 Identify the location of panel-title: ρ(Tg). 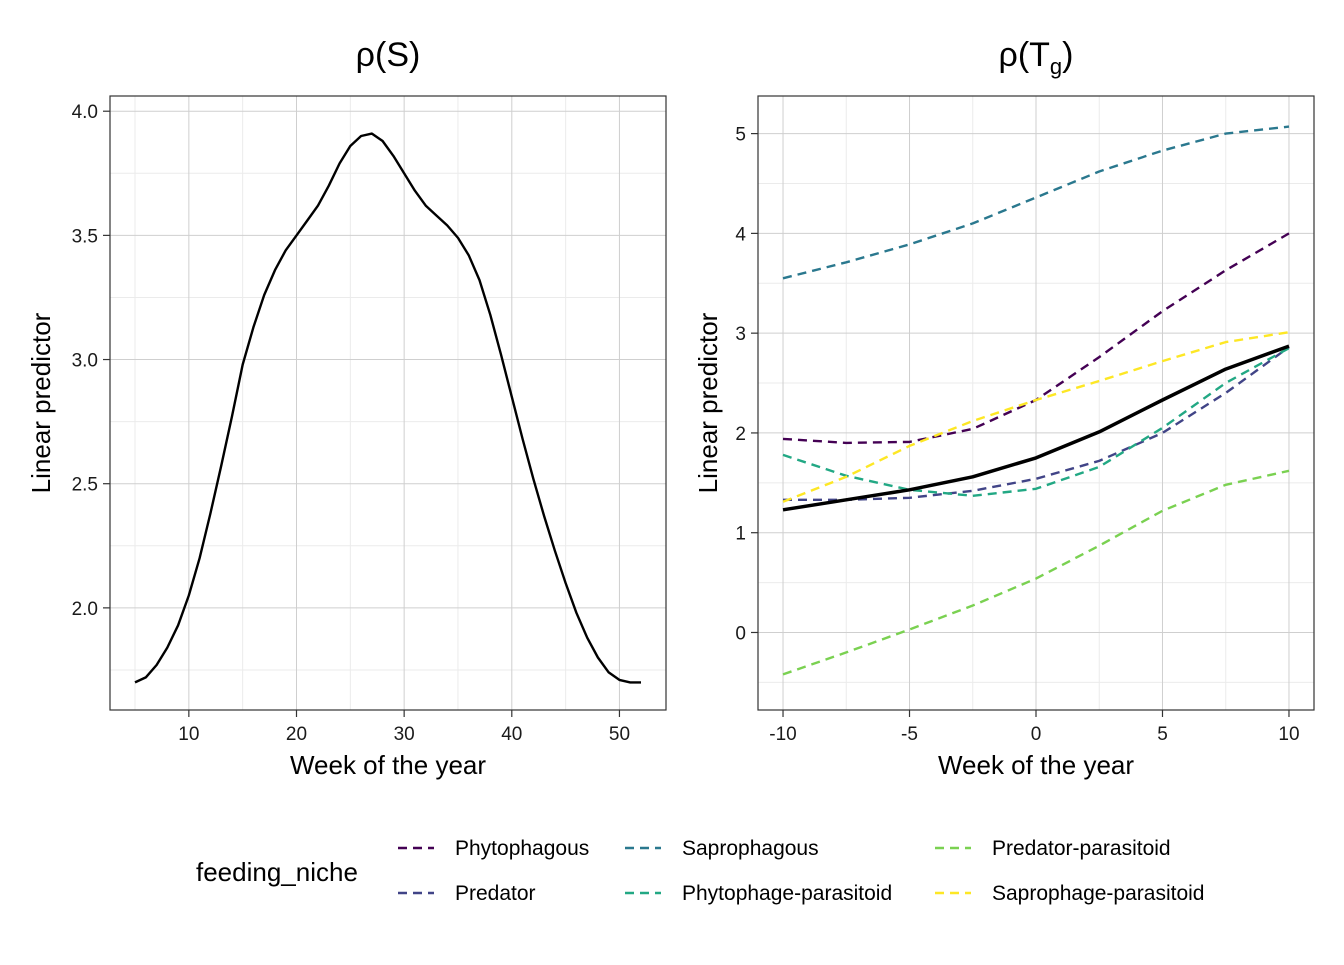
(1035, 57).